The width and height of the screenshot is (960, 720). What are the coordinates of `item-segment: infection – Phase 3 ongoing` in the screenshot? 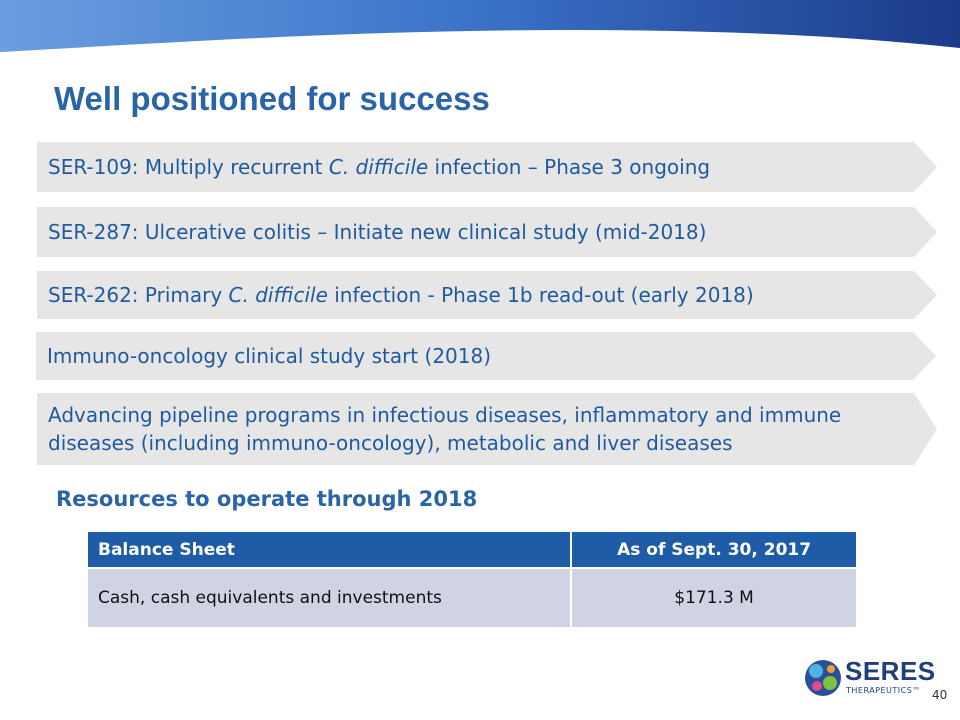 It's located at (569, 167).